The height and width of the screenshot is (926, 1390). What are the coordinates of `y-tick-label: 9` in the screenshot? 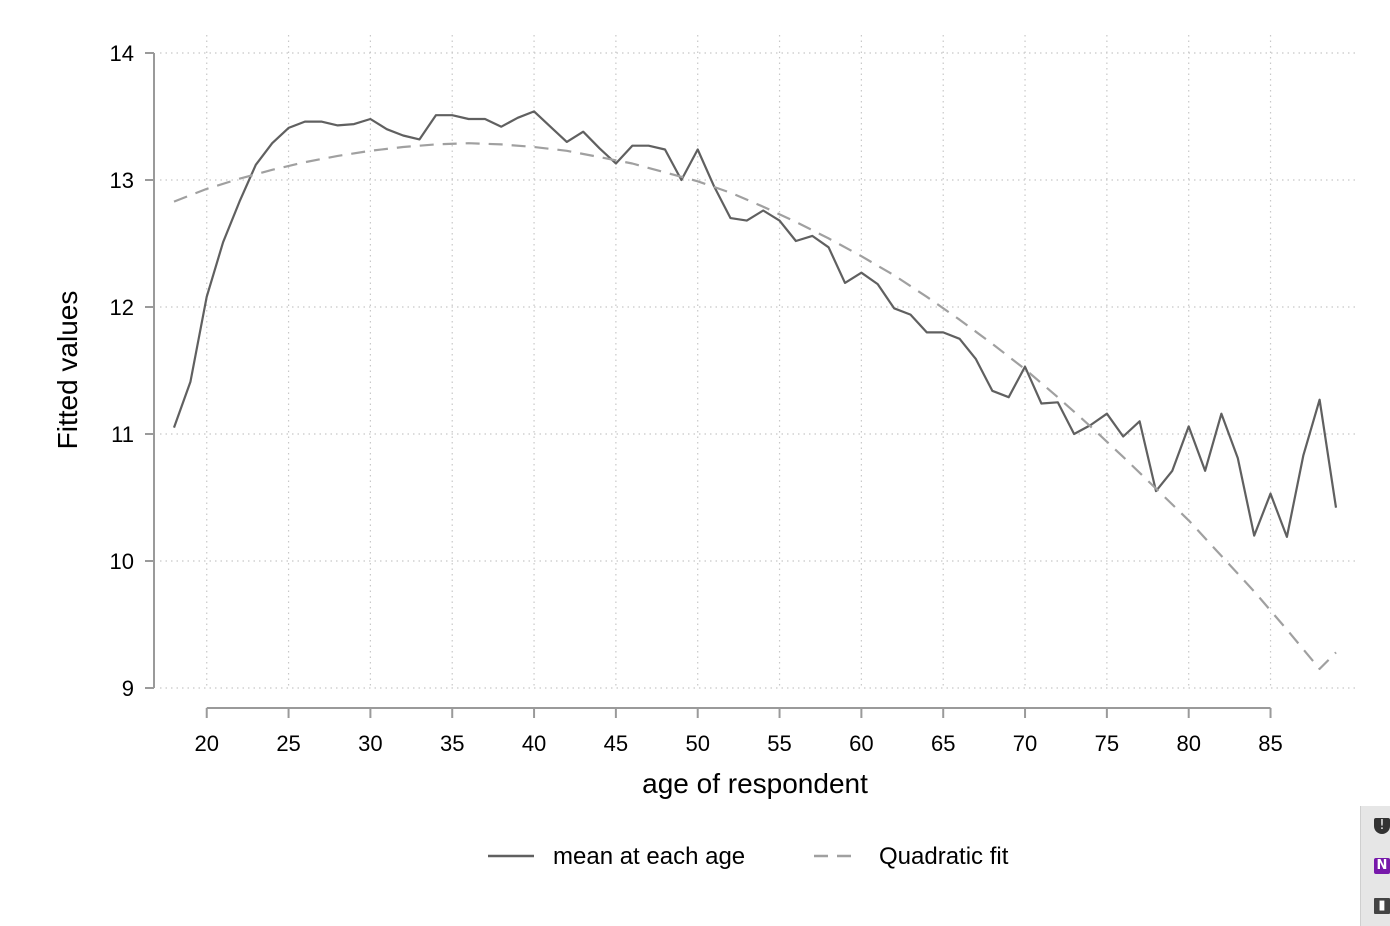 It's located at (128, 688).